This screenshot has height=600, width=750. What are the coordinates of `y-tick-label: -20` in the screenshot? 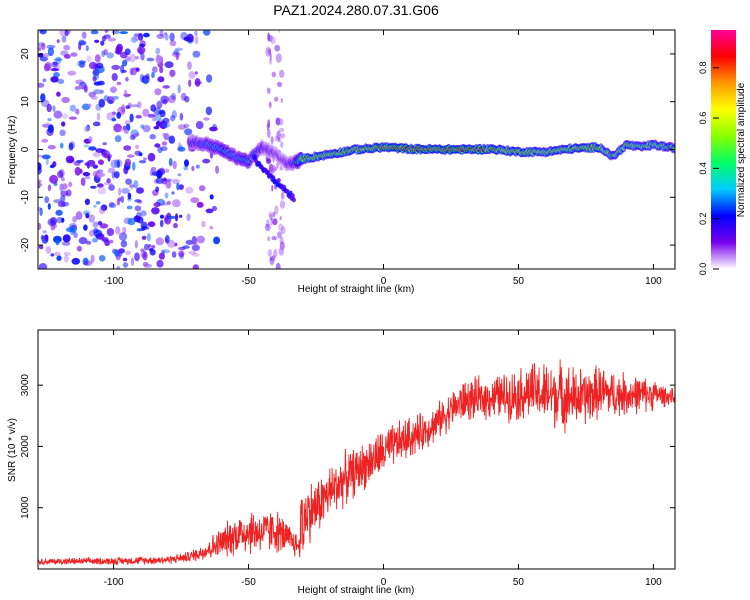 It's located at (25, 244).